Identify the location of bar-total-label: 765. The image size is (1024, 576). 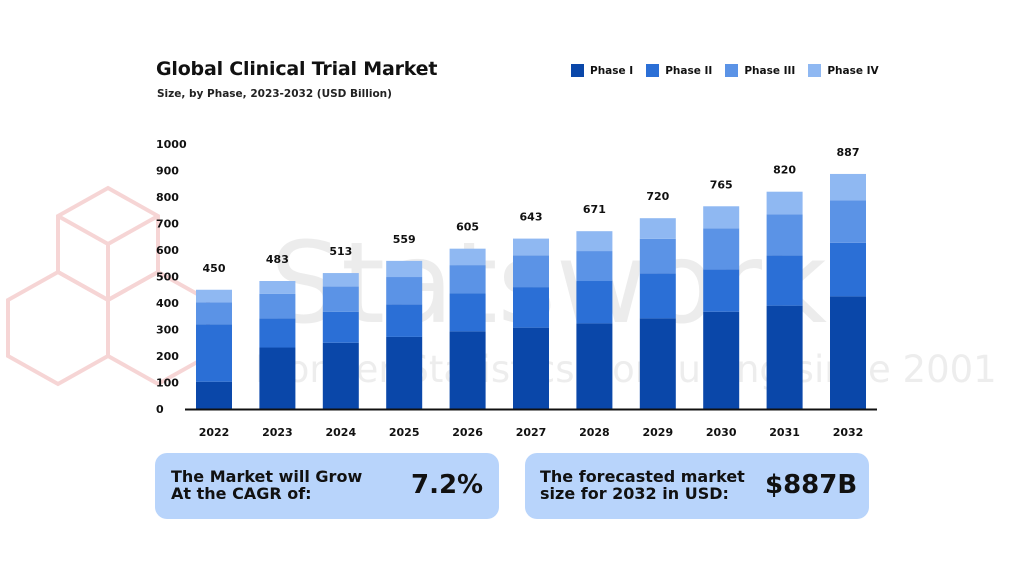
(721, 184).